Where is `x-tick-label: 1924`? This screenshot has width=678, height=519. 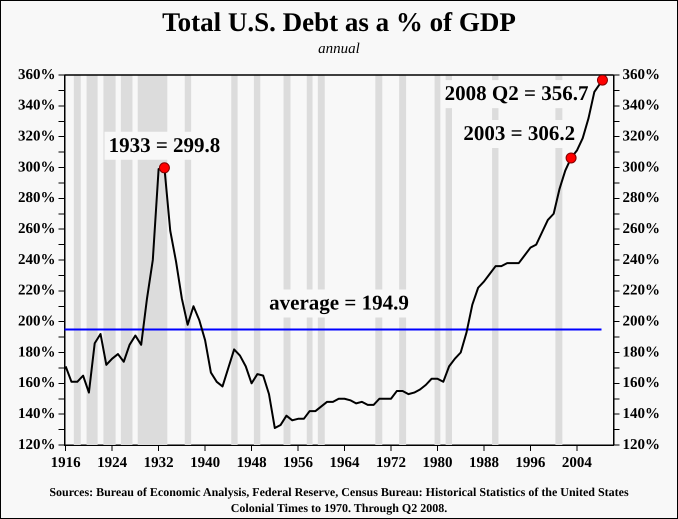
x-tick-label: 1924 is located at coordinates (112, 462).